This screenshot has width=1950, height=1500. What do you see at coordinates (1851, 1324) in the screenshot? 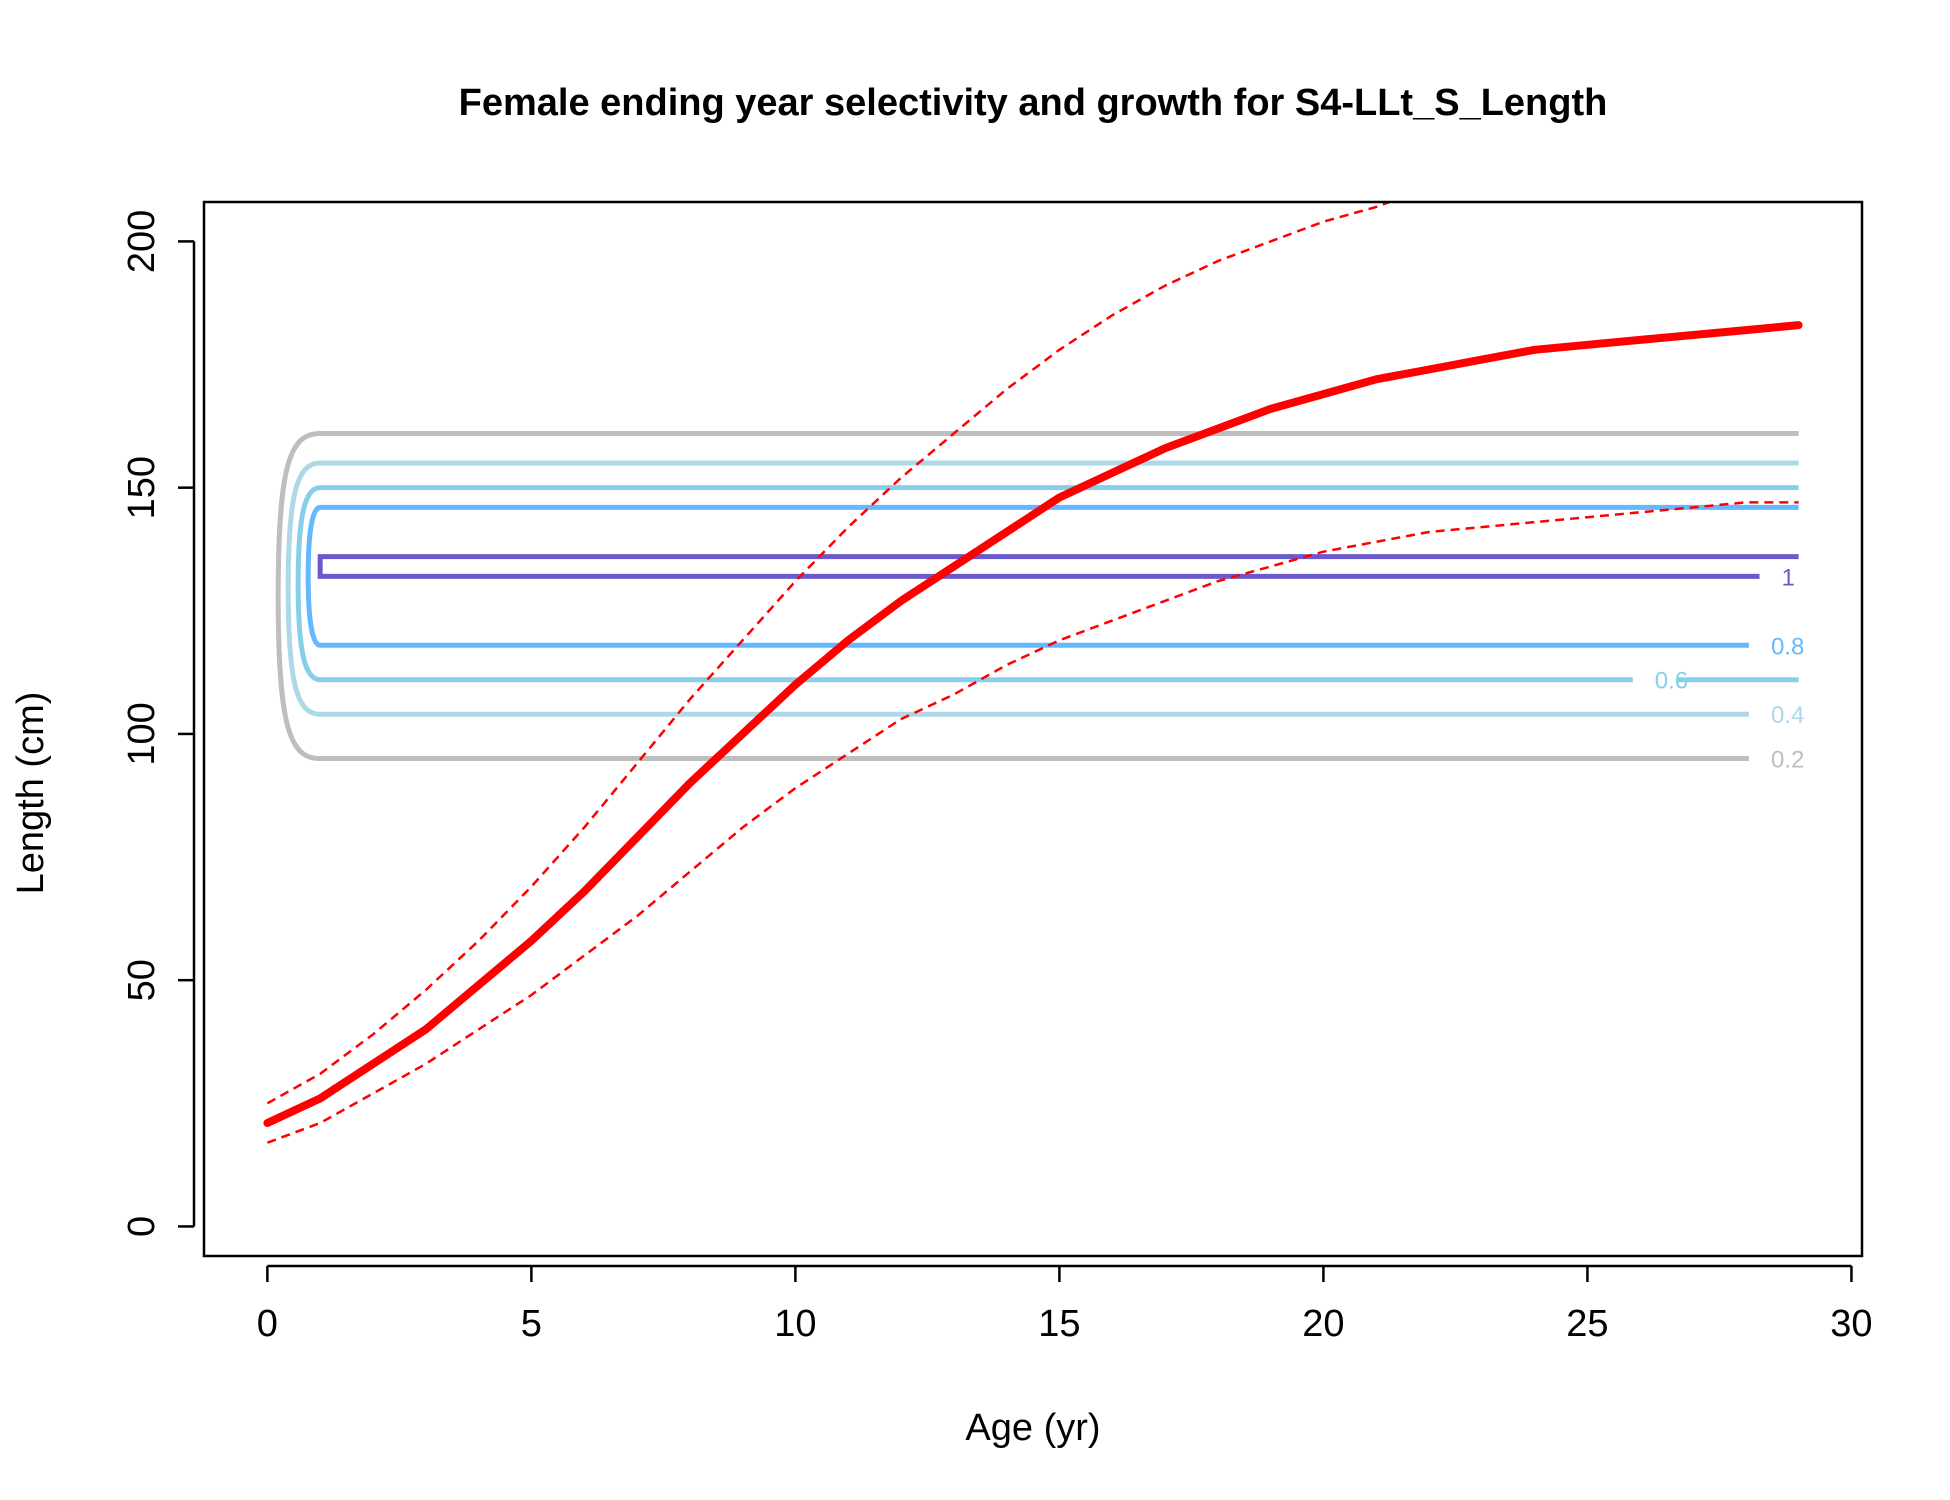
I see `x-tick-label: 30` at bounding box center [1851, 1324].